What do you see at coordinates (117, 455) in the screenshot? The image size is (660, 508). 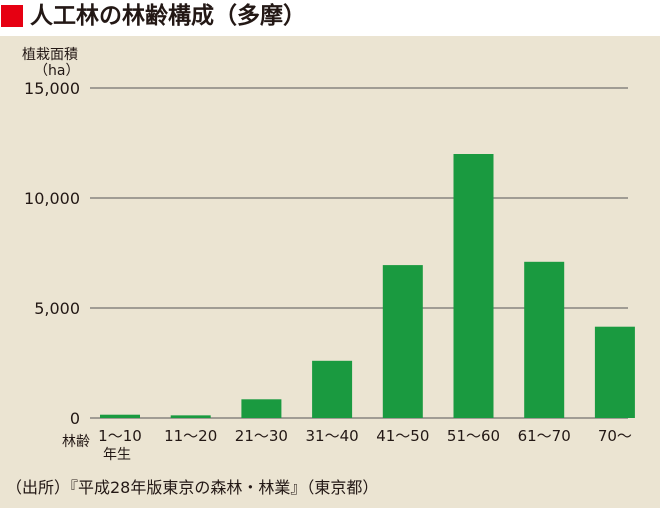 I see `x-axis-sublabel: 年生` at bounding box center [117, 455].